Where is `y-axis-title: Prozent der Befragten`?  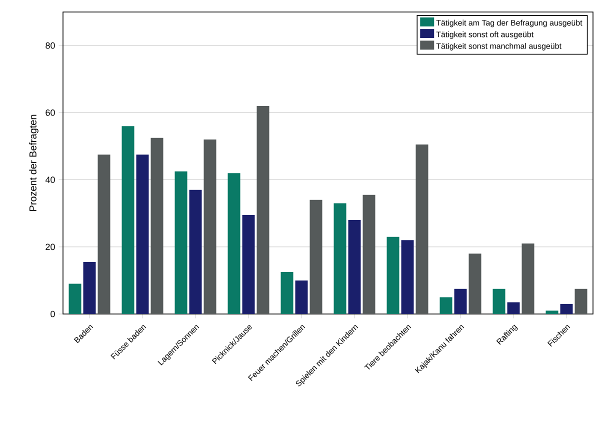
y-axis-title: Prozent der Befragten is located at coordinates (33, 162).